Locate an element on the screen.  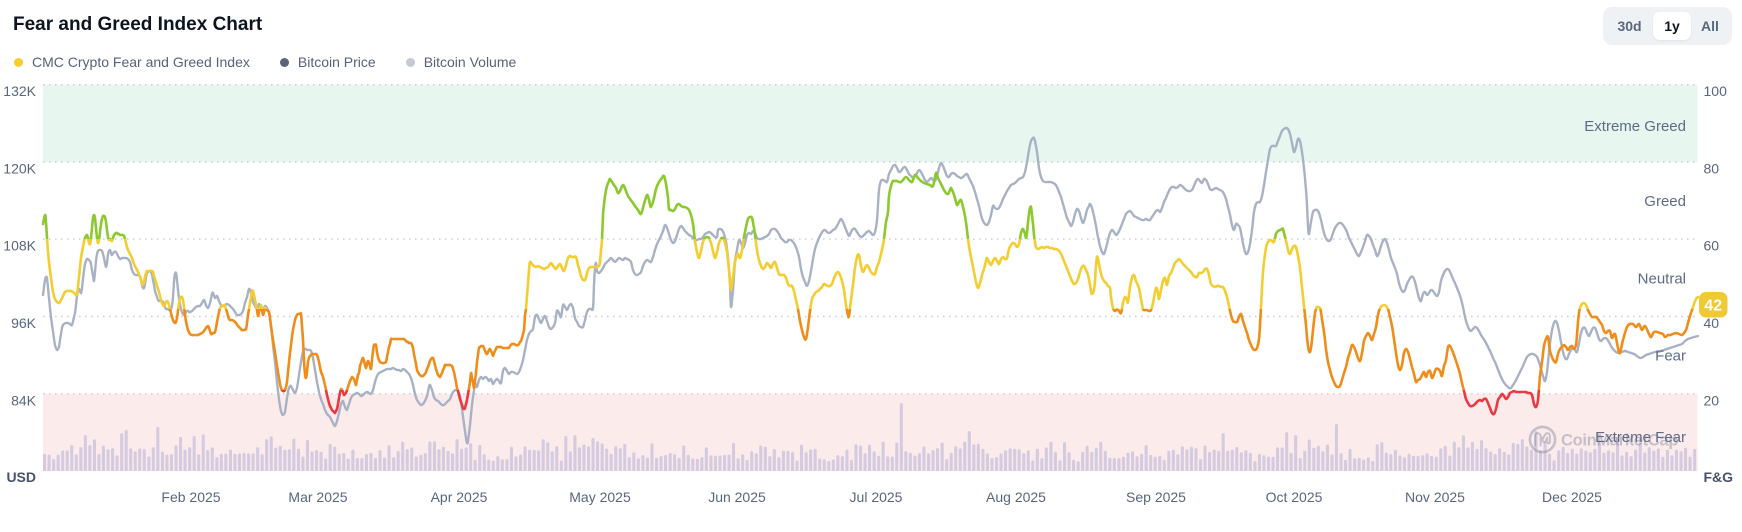
svg-text: 40 is located at coordinates (1712, 323).